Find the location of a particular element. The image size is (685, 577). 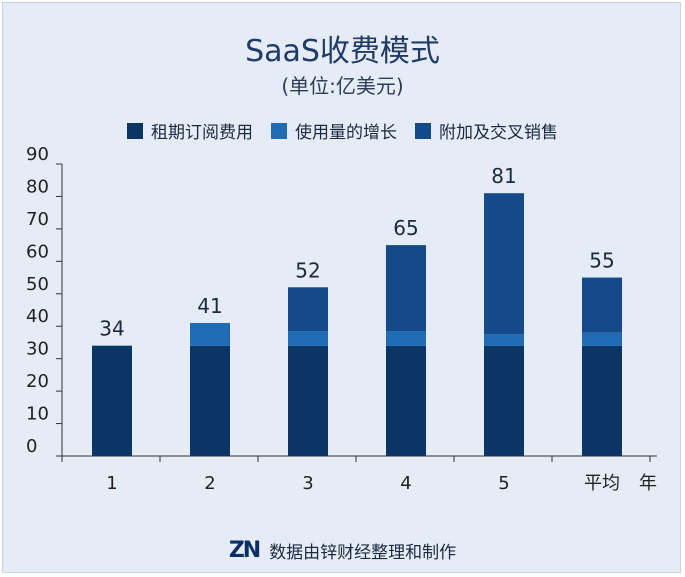

x-axis-label: 年 is located at coordinates (648, 483).